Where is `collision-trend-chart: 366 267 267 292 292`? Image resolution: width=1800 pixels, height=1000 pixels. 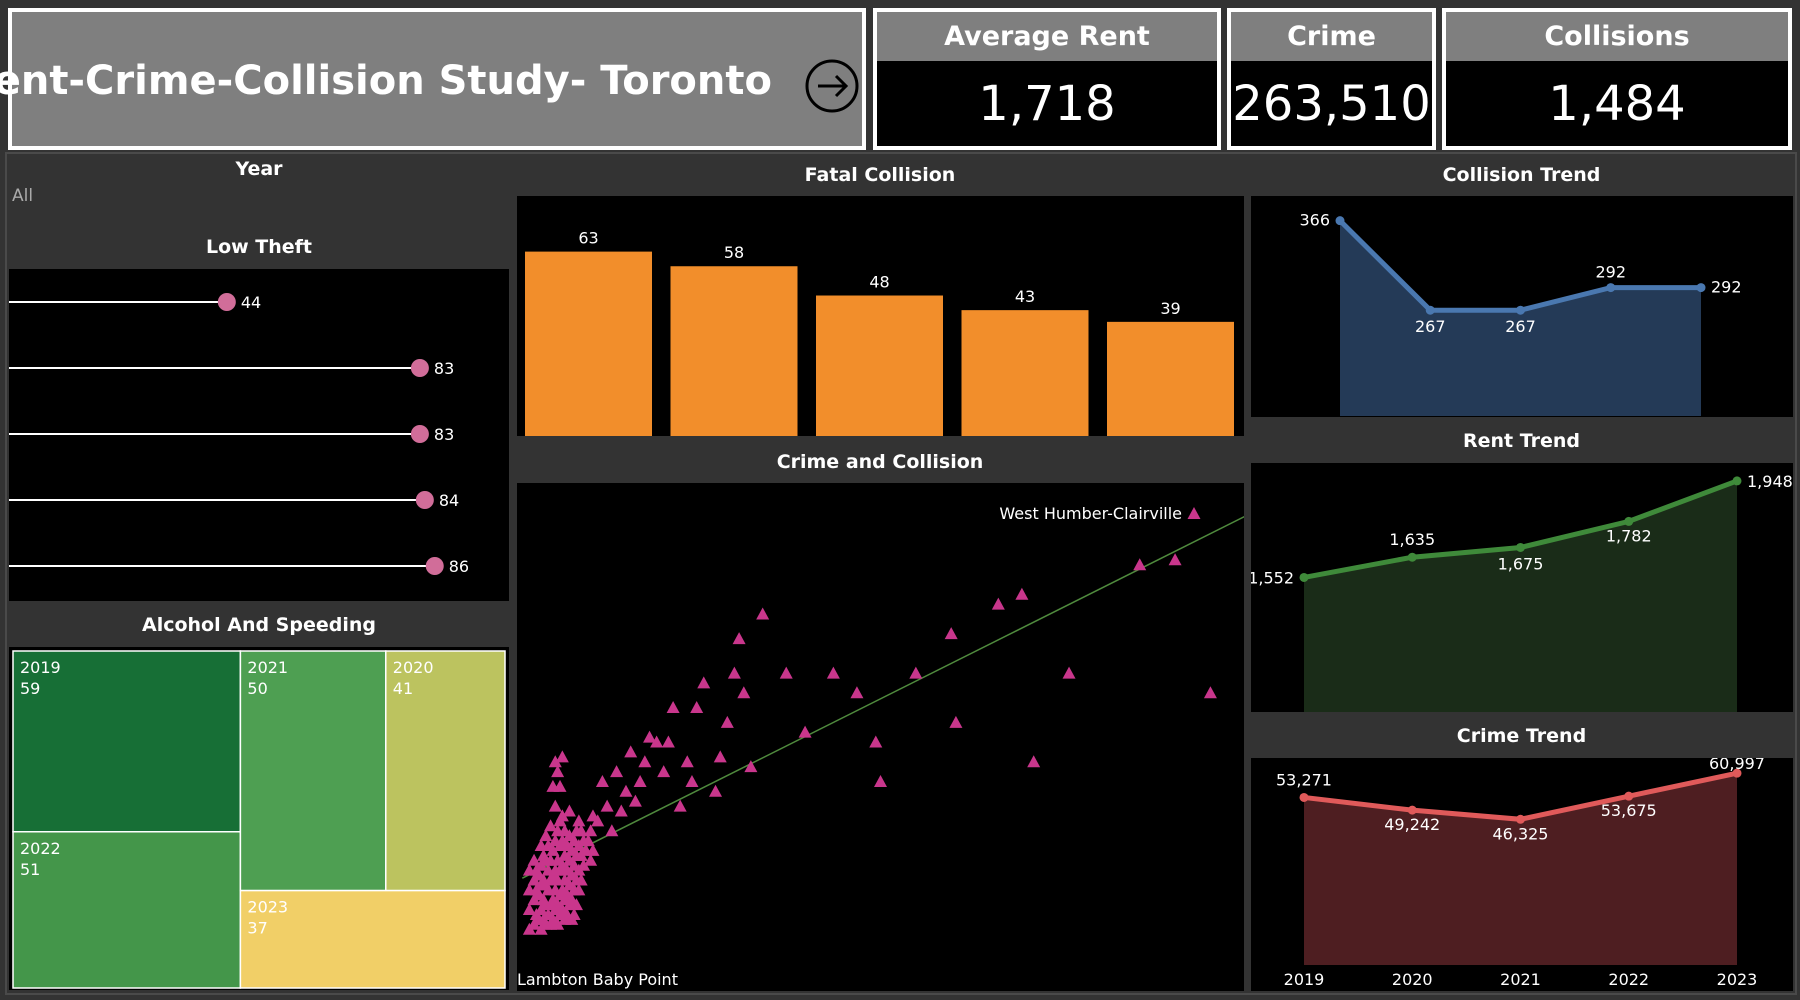 collision-trend-chart: 366 267 267 292 292 is located at coordinates (1522, 306).